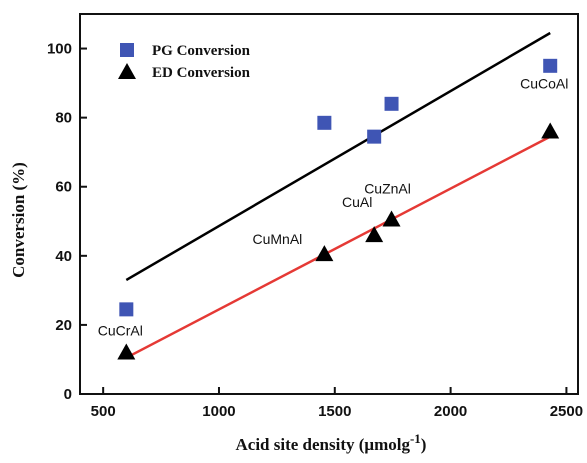  What do you see at coordinates (18, 220) in the screenshot?
I see `y-axis-label: Conversion (%)` at bounding box center [18, 220].